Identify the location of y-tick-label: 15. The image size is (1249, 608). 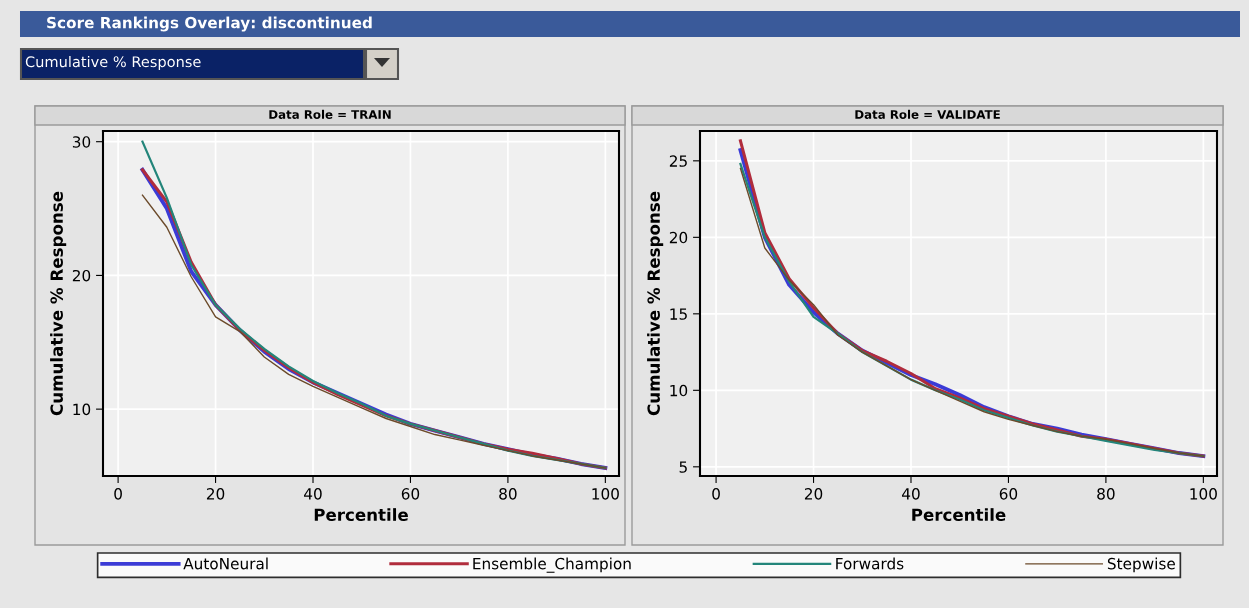
(678, 314).